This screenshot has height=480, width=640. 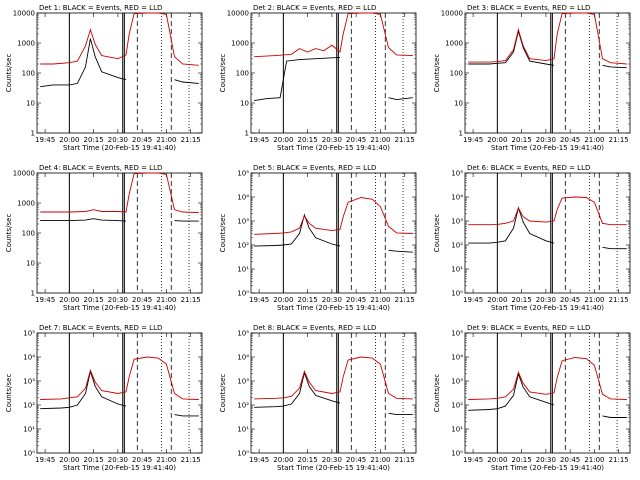 I want to click on panel-title: Det 6: BLACK = Events, RED = LLD, so click(x=528, y=168).